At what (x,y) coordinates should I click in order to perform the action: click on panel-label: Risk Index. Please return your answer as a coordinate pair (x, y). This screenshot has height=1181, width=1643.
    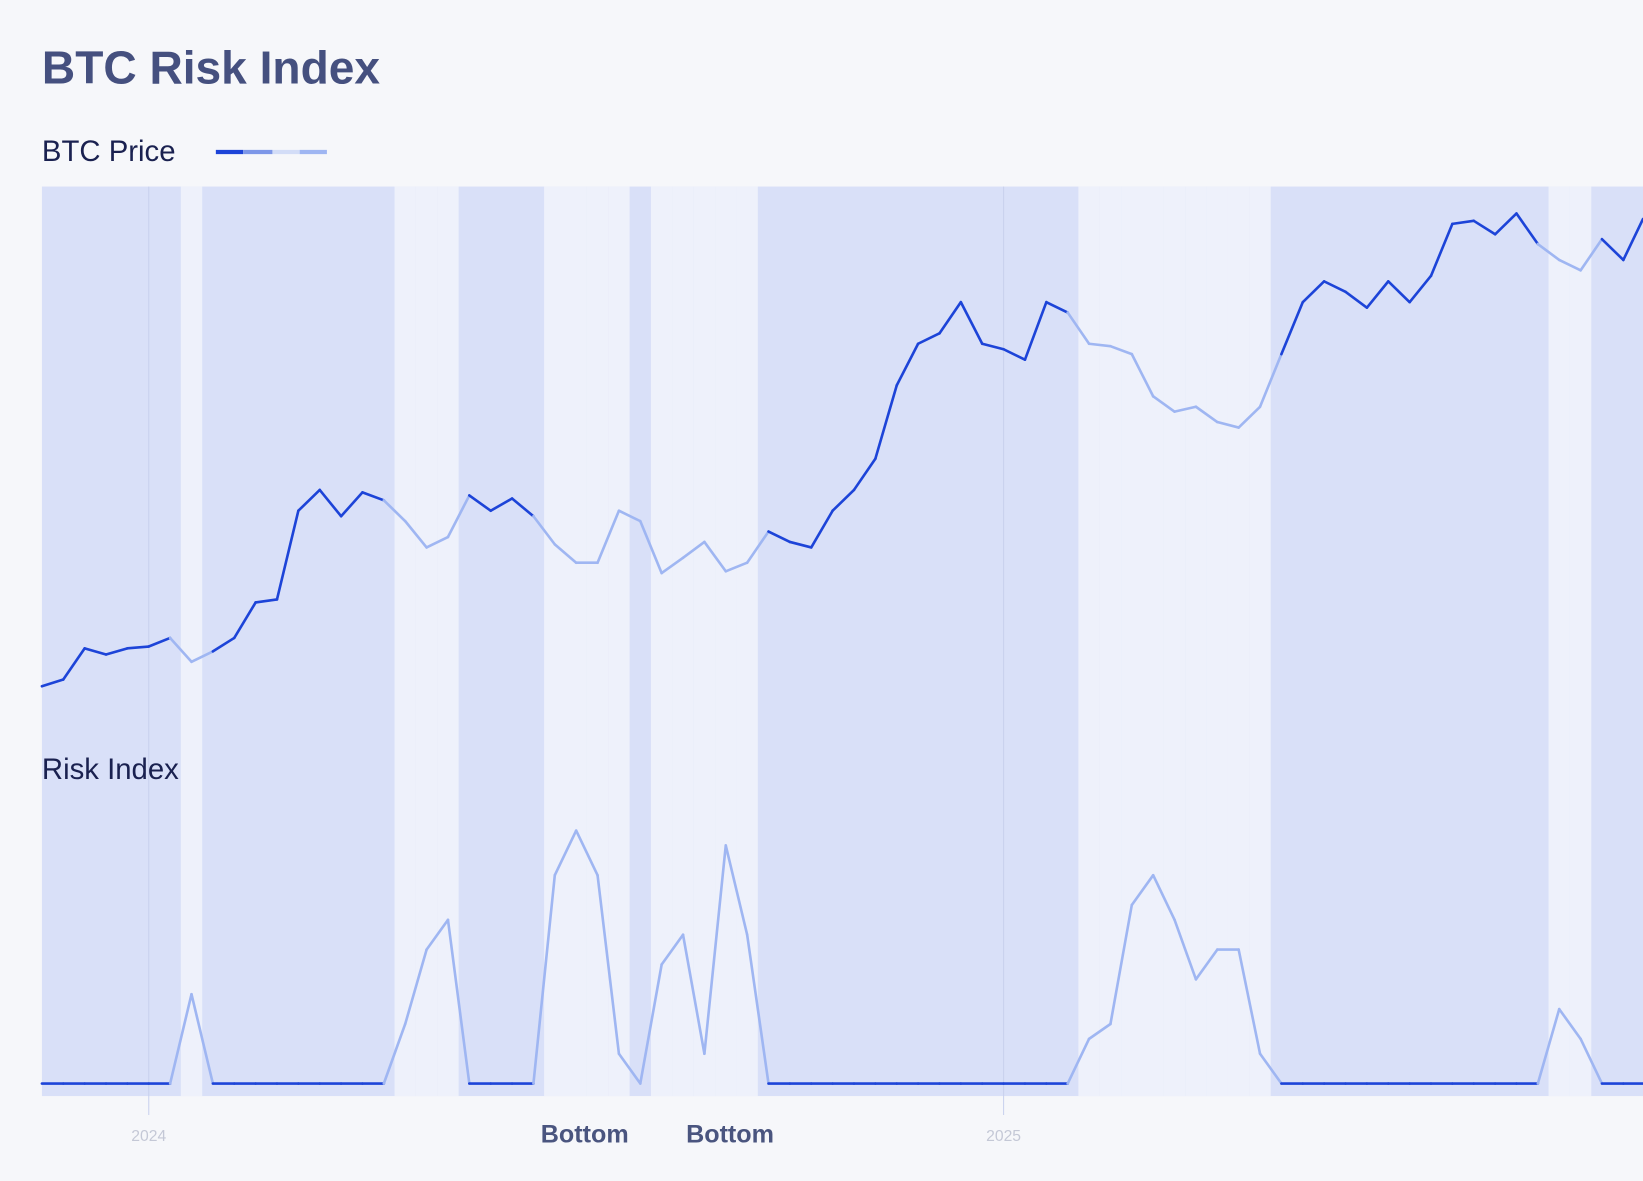
    Looking at the image, I should click on (110, 769).